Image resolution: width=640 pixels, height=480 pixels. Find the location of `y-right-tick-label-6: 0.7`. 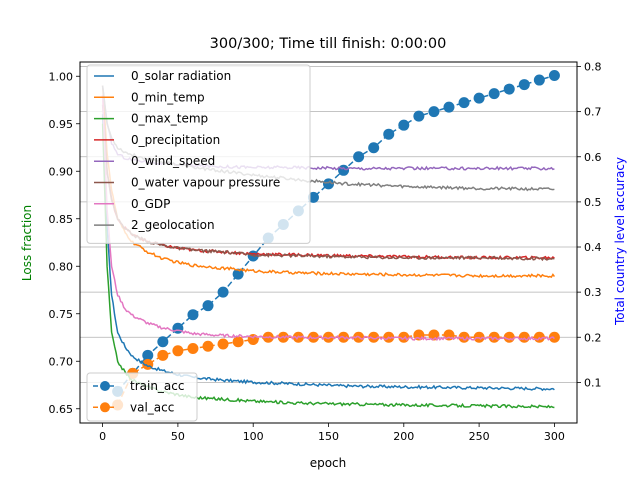

y-right-tick-label-6: 0.7 is located at coordinates (593, 112).